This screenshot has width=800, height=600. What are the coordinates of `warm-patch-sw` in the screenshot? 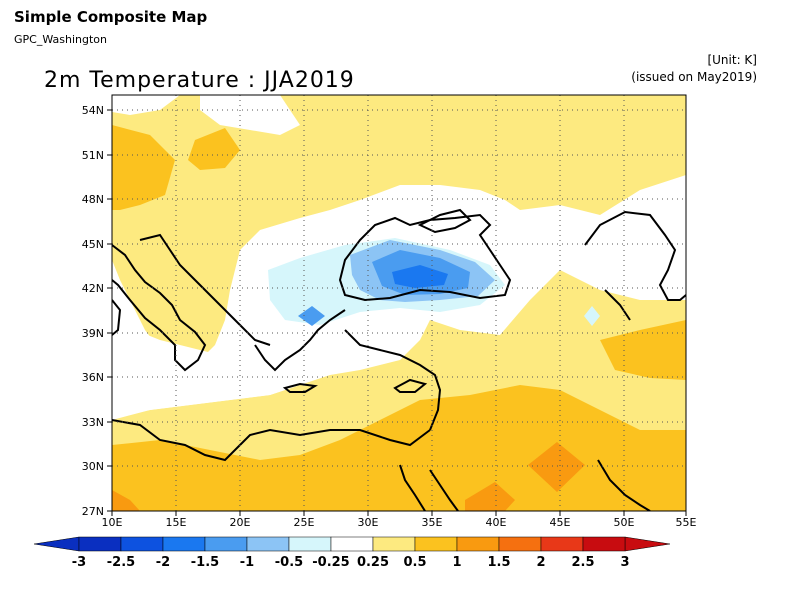 It's located at (126, 500).